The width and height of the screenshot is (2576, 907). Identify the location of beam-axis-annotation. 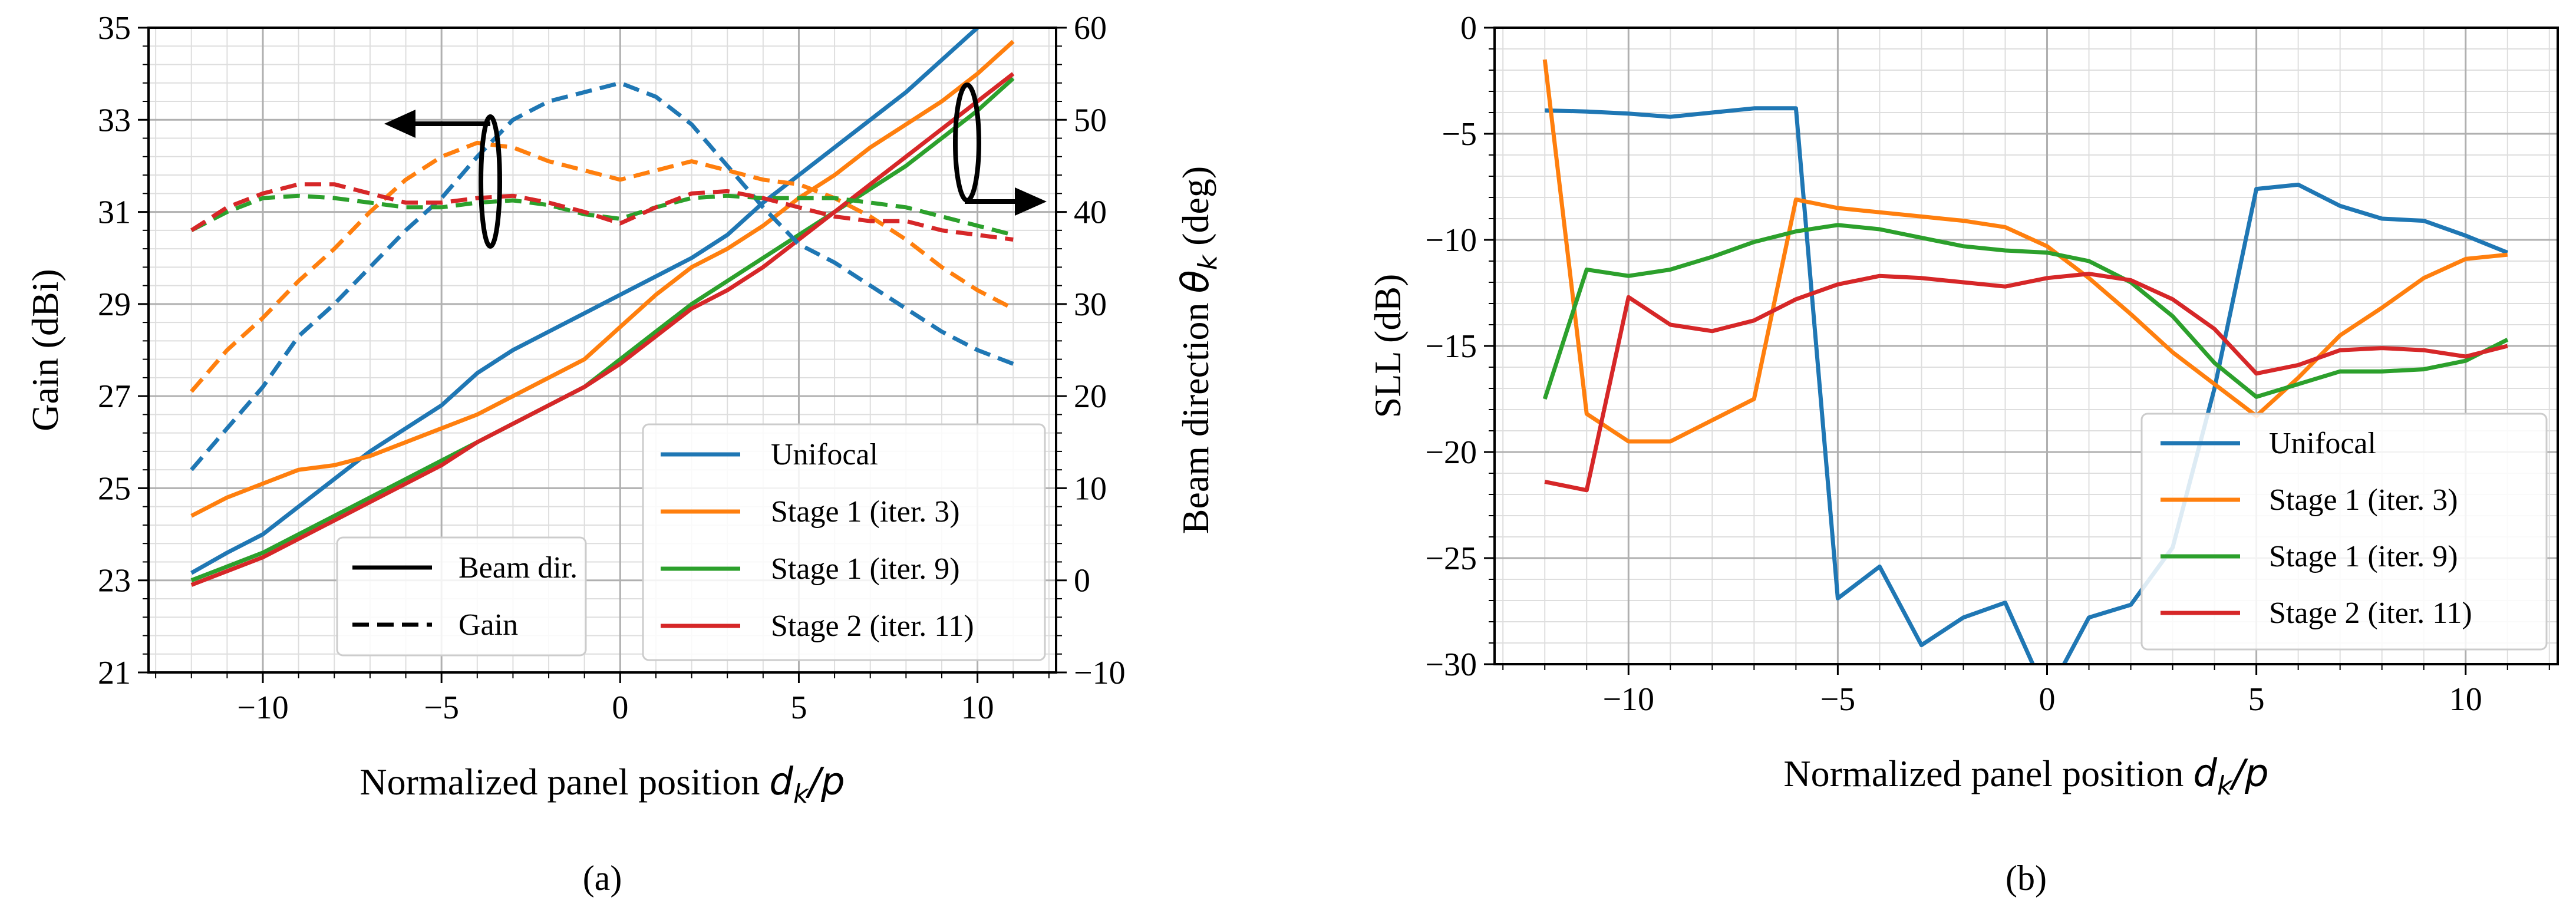
(1000, 149).